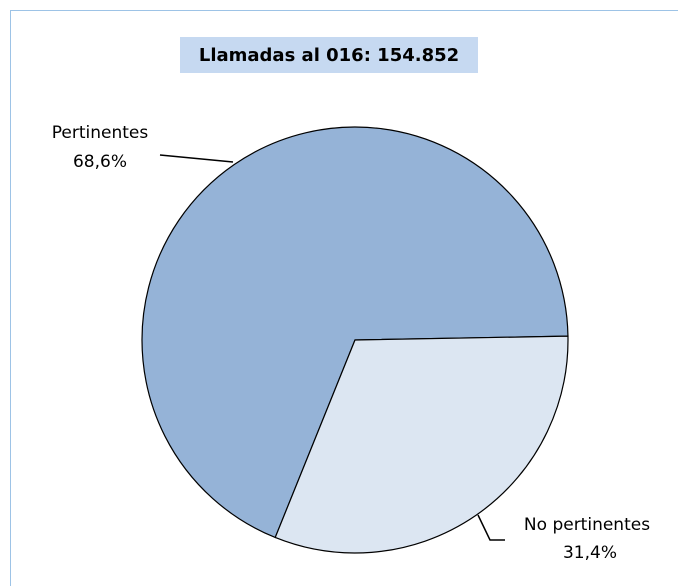  Describe the element at coordinates (587, 525) in the screenshot. I see `slice-label: No pertinentes` at that location.